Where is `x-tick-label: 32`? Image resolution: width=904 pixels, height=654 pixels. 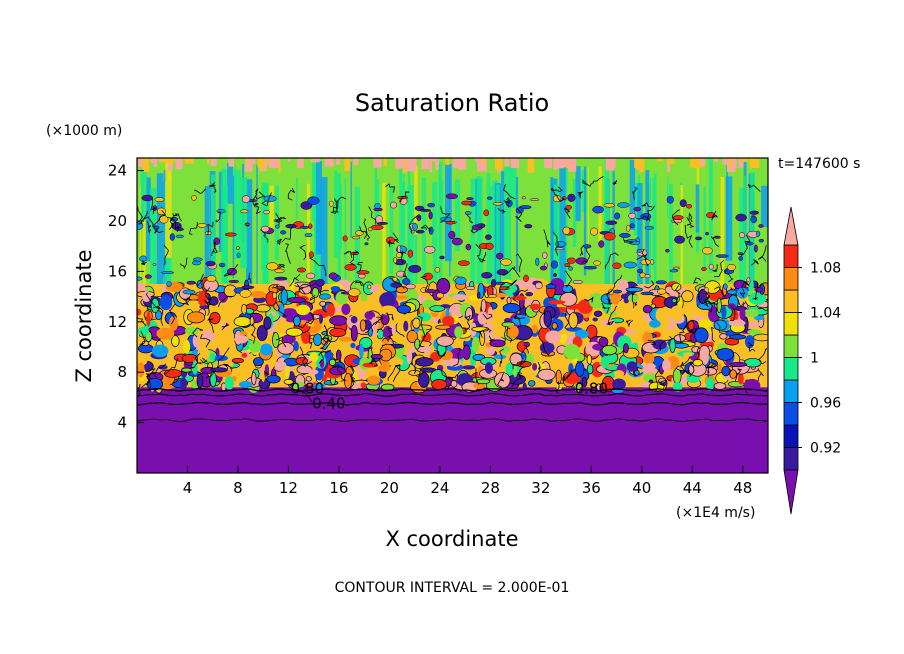
x-tick-label: 32 is located at coordinates (540, 488).